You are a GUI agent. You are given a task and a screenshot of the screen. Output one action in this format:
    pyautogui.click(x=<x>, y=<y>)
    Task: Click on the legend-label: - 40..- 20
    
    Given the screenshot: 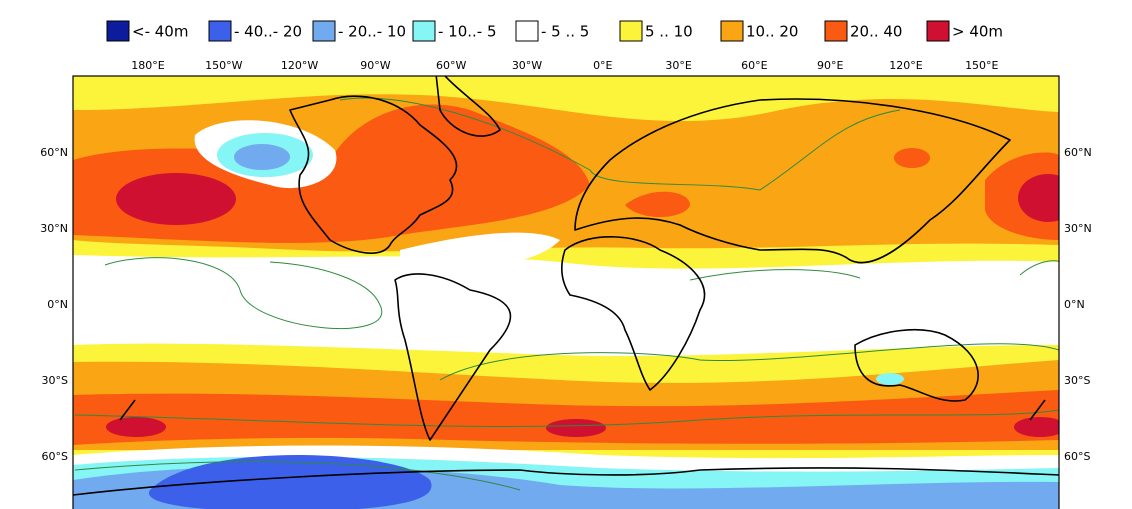 What is the action you would take?
    pyautogui.click(x=268, y=32)
    